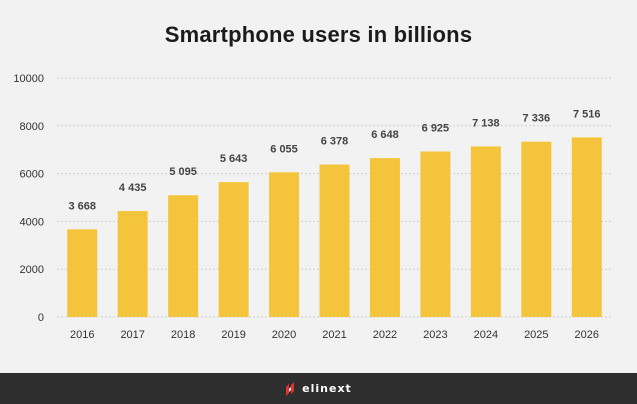 The width and height of the screenshot is (637, 404). Describe the element at coordinates (385, 135) in the screenshot. I see `data-label: 6 648` at that location.